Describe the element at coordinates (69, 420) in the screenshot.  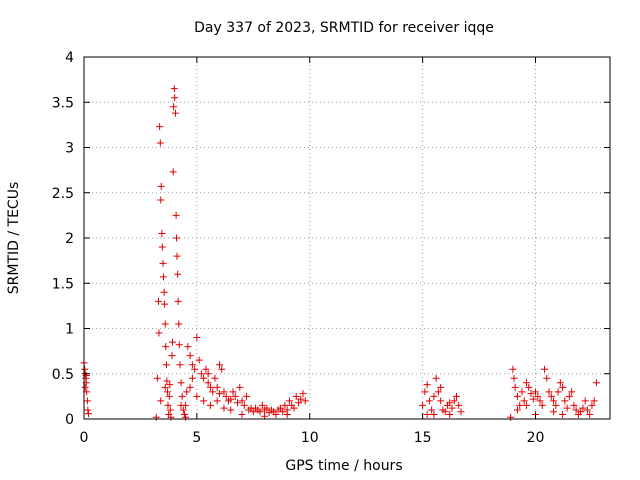
I see `y-tick-label: 0` at that location.